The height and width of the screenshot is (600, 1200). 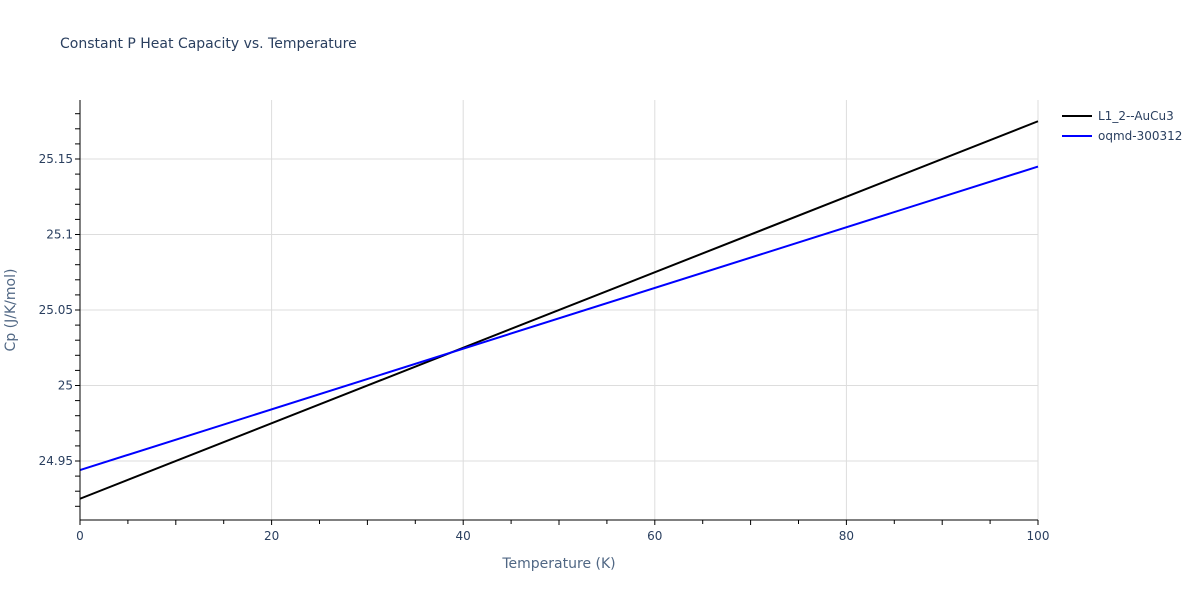 What do you see at coordinates (65, 386) in the screenshot?
I see `y-tick-label: 25` at bounding box center [65, 386].